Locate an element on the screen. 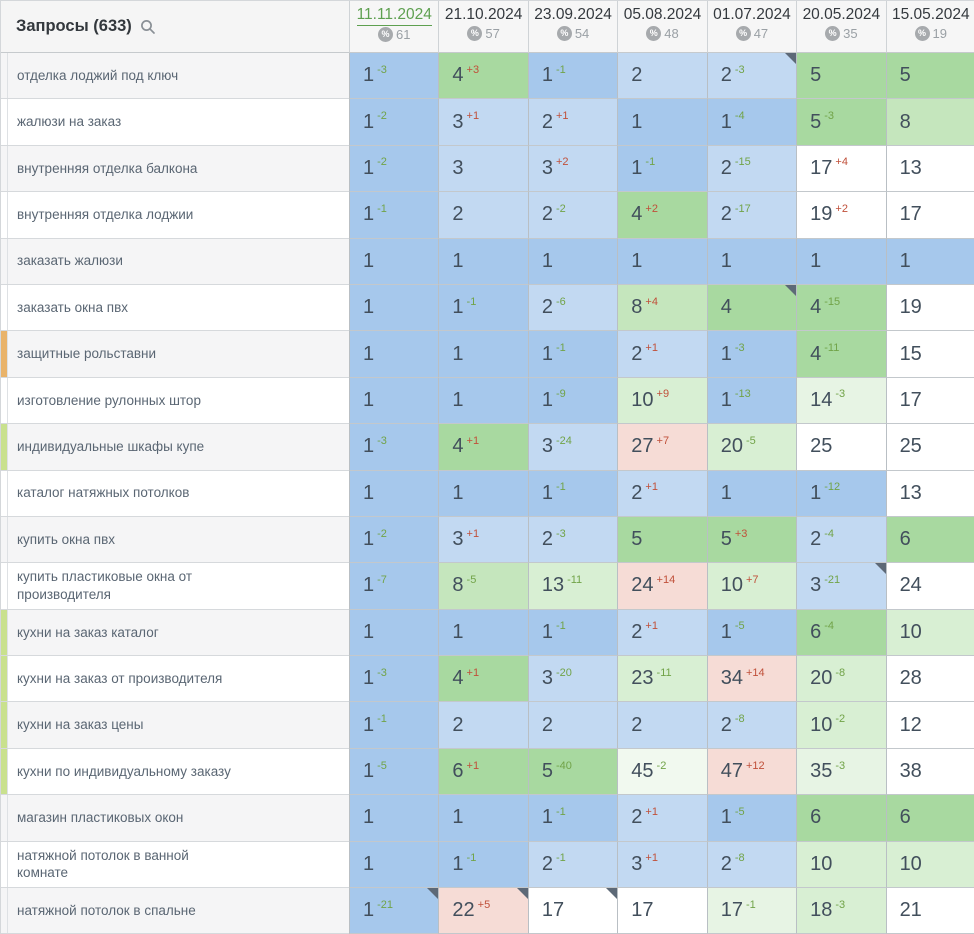 The image size is (974, 934). percent-value: 47 is located at coordinates (761, 33).